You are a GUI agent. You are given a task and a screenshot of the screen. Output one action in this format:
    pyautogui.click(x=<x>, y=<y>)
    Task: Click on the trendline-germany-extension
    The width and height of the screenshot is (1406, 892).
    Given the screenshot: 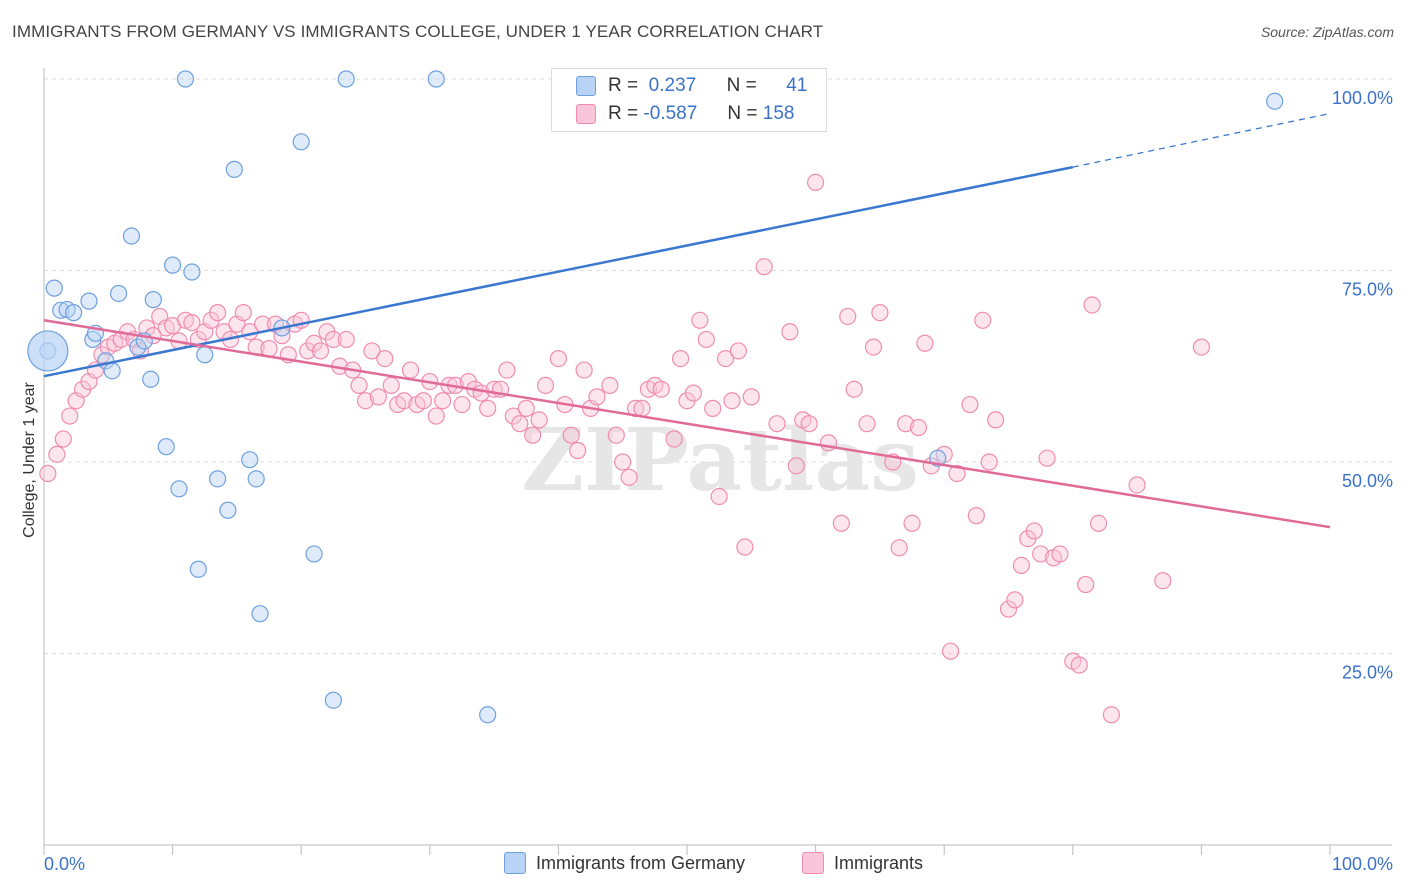 What is the action you would take?
    pyautogui.click(x=1201, y=140)
    